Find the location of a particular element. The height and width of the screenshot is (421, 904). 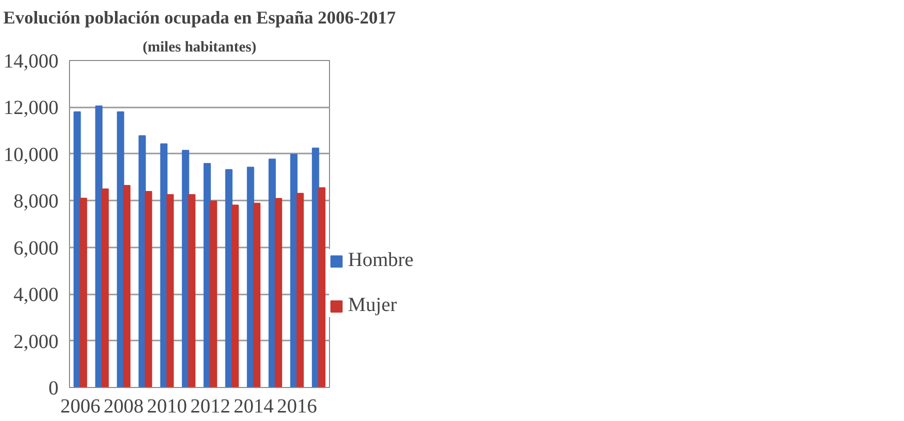

legend-label: Mujer is located at coordinates (372, 305).